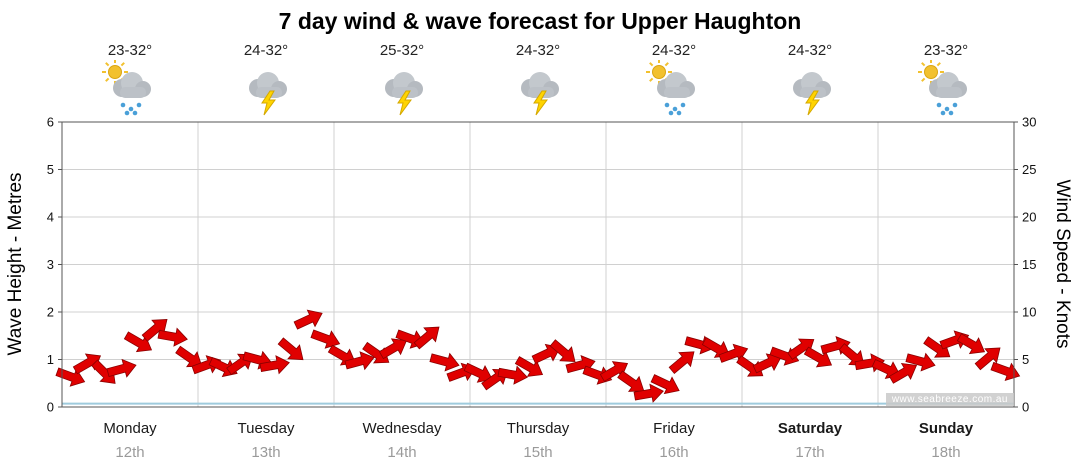 The height and width of the screenshot is (475, 1080). Describe the element at coordinates (50, 264) in the screenshot. I see `y-tick-label-left: 3` at that location.